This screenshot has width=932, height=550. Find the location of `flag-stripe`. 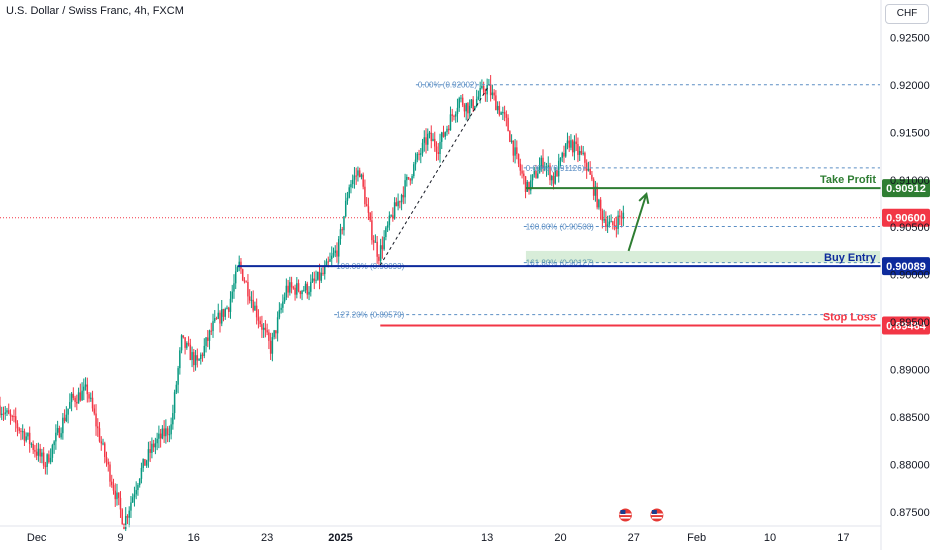

flag-stripe is located at coordinates (656, 514).